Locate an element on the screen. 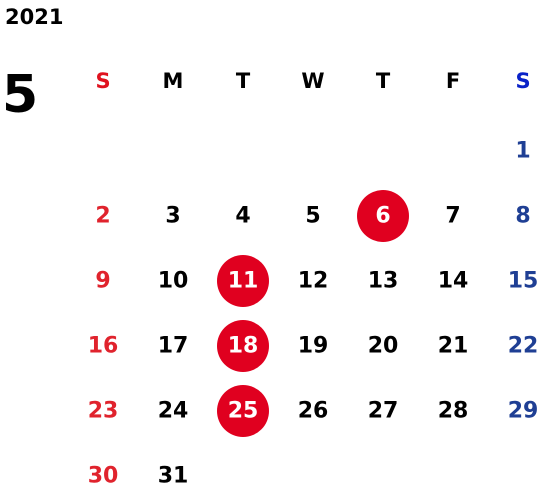 The image size is (548, 503). day-number: 21 is located at coordinates (453, 346).